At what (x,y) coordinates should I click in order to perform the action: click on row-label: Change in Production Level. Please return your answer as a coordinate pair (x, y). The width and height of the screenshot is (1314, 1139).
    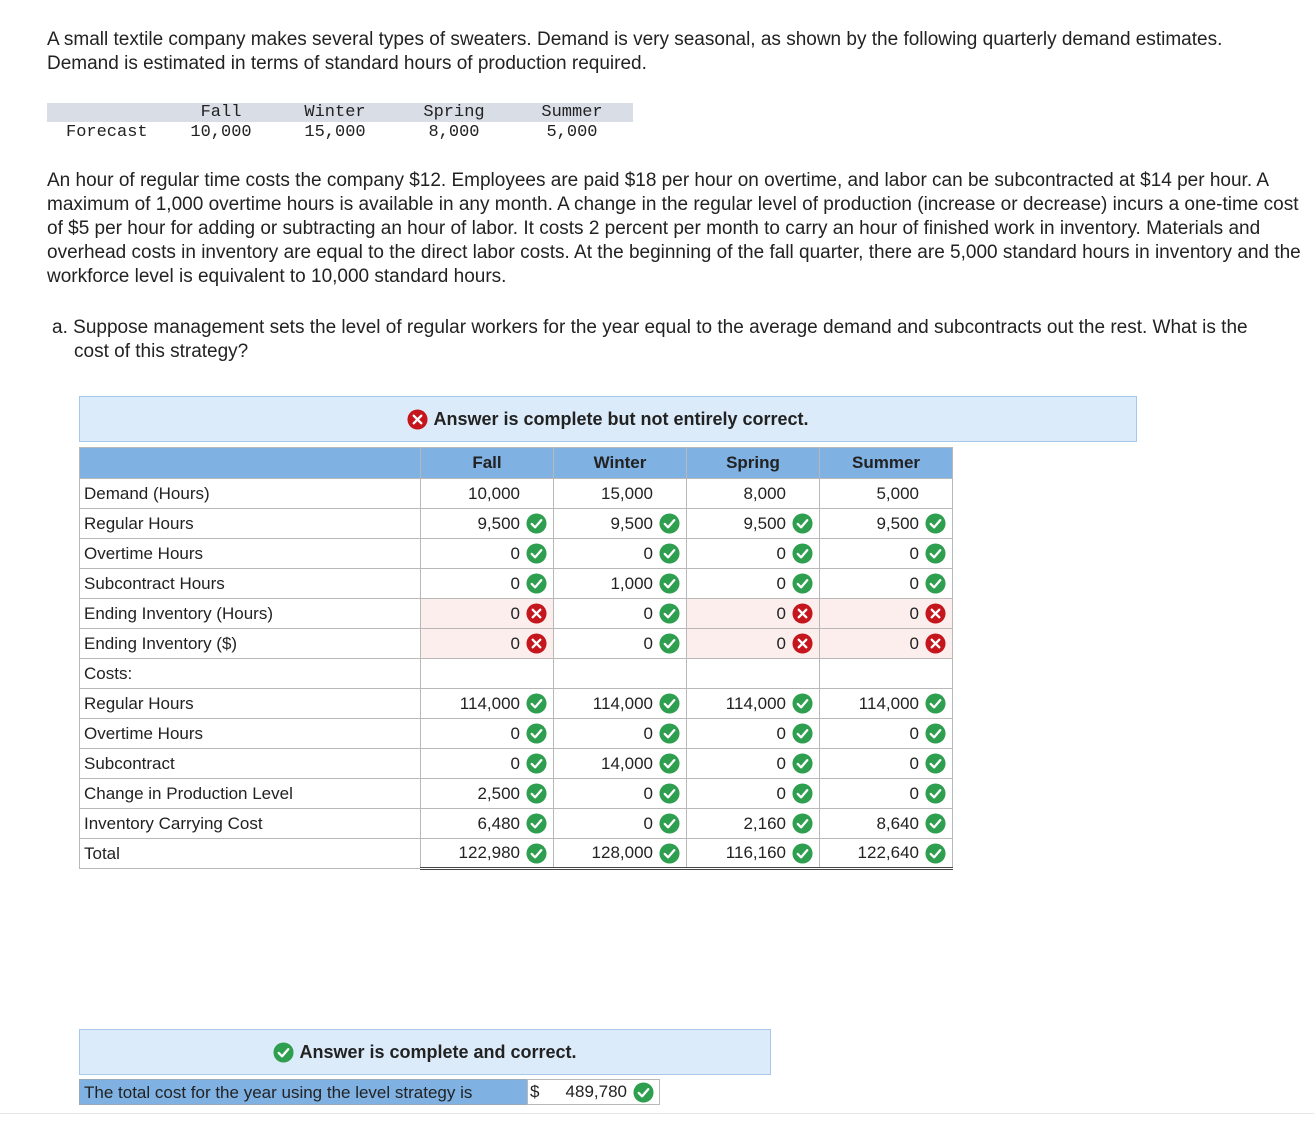
    Looking at the image, I should click on (250, 793).